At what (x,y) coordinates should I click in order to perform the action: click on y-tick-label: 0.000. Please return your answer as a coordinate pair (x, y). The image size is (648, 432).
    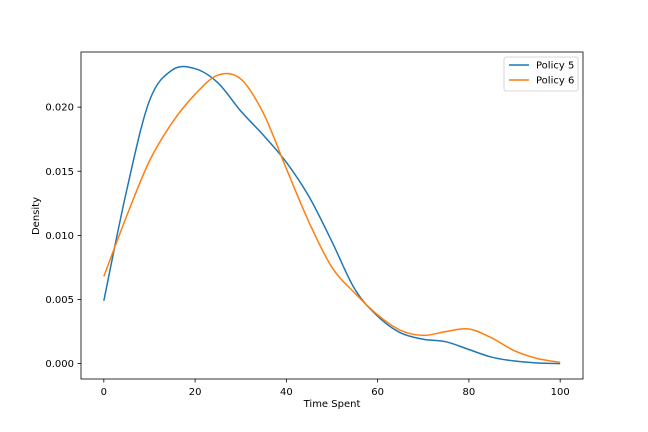
    Looking at the image, I should click on (59, 364).